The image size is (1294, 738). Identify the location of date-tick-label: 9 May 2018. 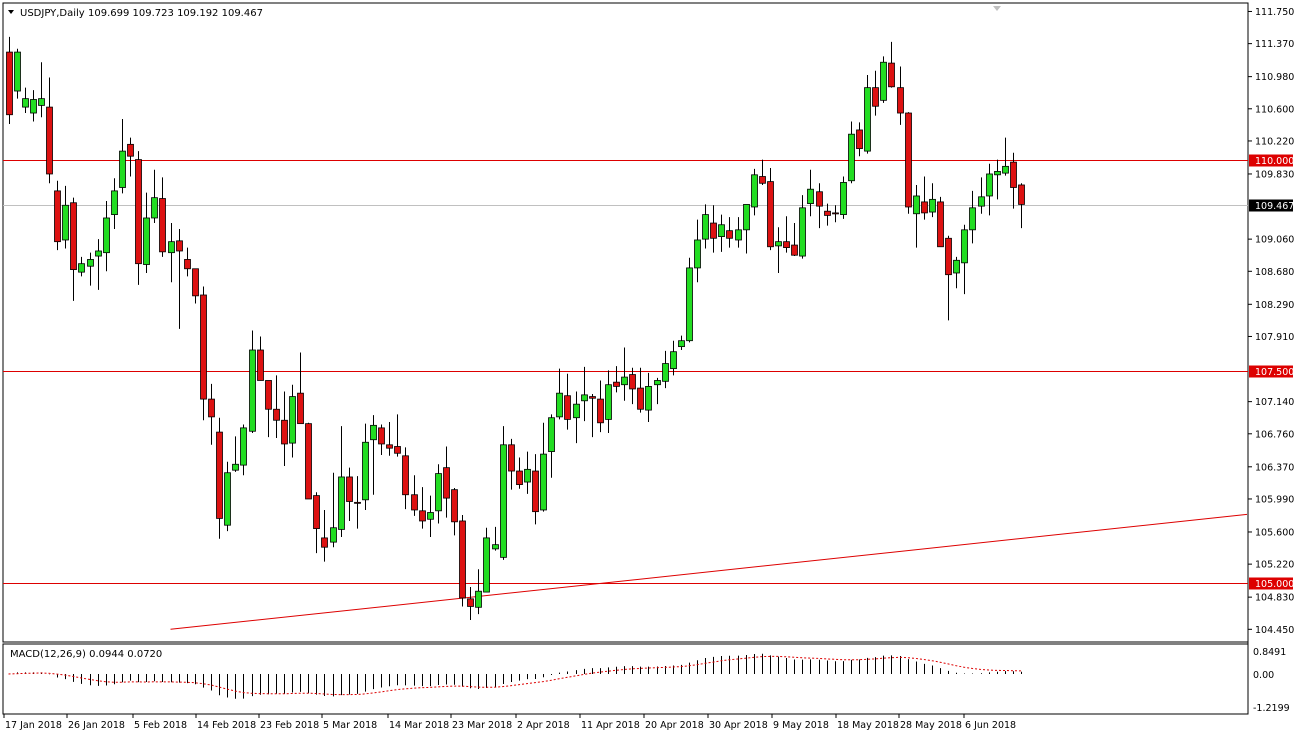
(801, 725).